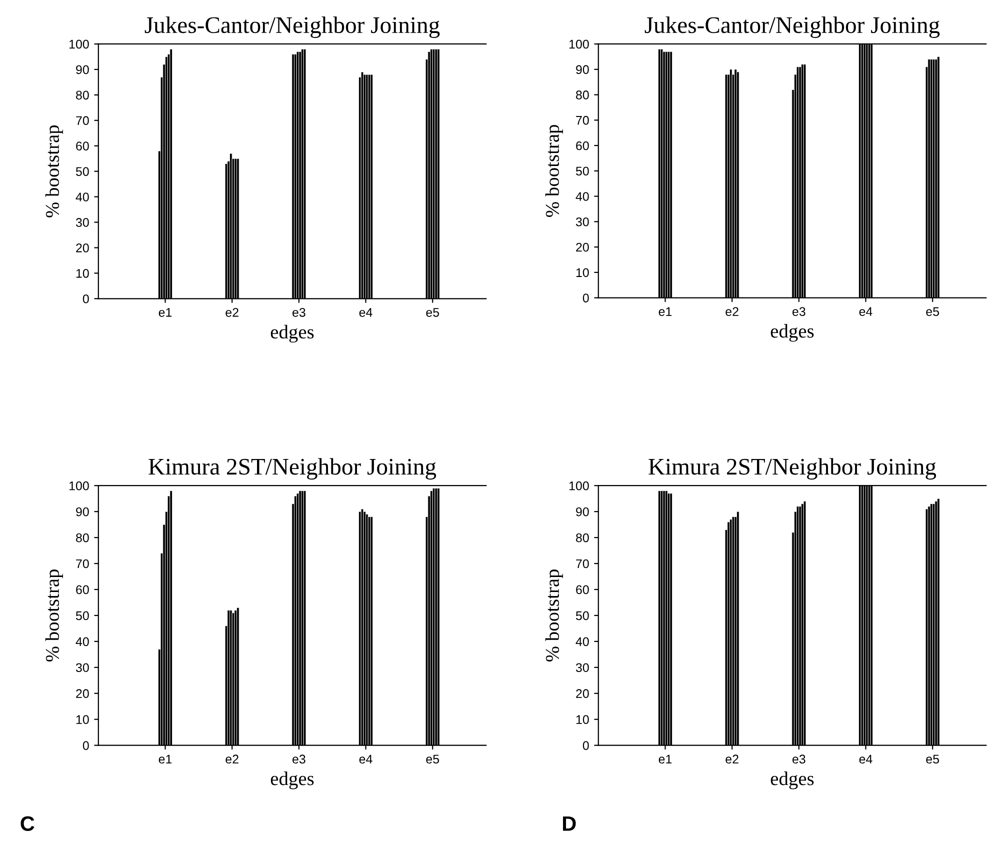  What do you see at coordinates (27, 823) in the screenshot?
I see `text: C` at bounding box center [27, 823].